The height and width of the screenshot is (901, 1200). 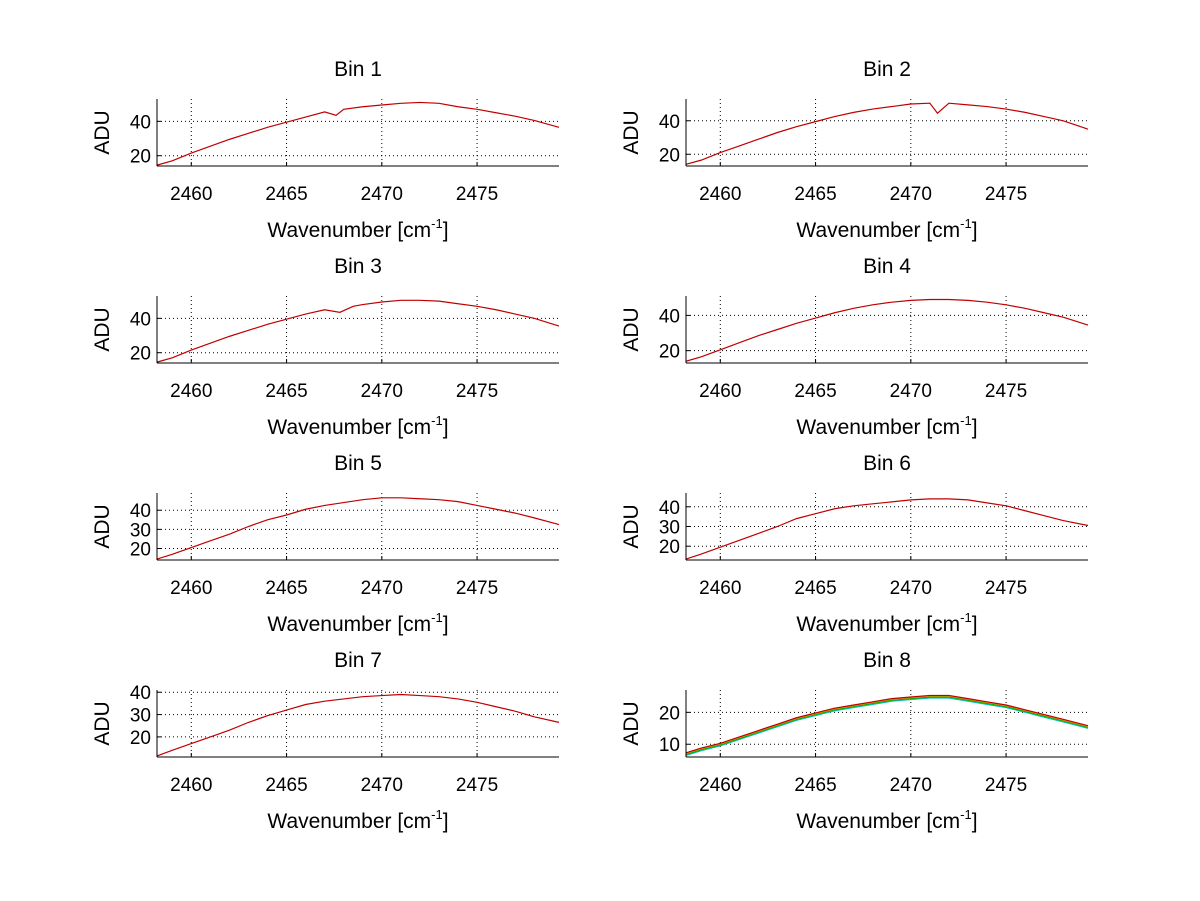 What do you see at coordinates (358, 463) in the screenshot?
I see `subplot-title: Bin 5` at bounding box center [358, 463].